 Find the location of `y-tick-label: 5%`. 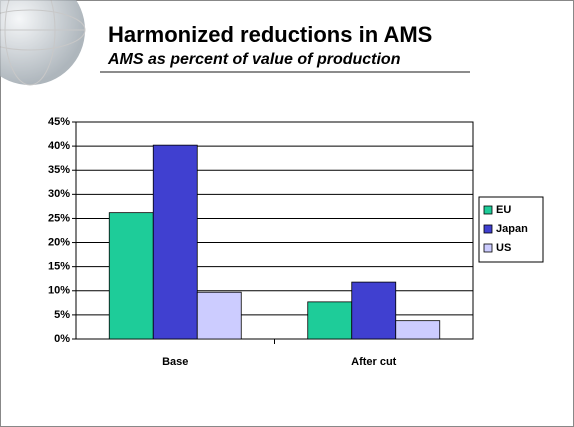

y-tick-label: 5% is located at coordinates (62, 315).